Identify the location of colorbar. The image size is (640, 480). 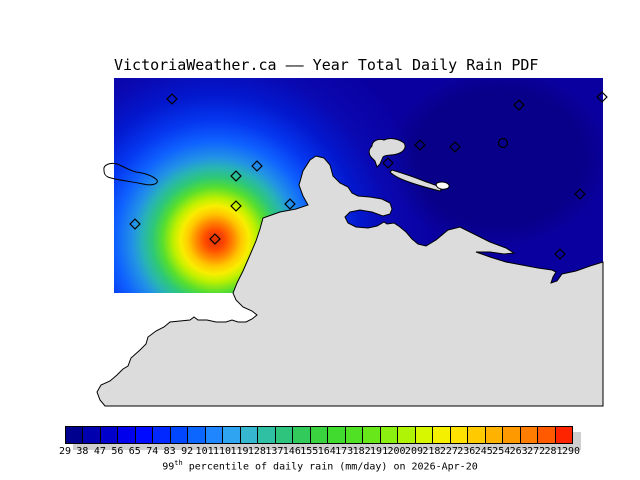
(319, 435).